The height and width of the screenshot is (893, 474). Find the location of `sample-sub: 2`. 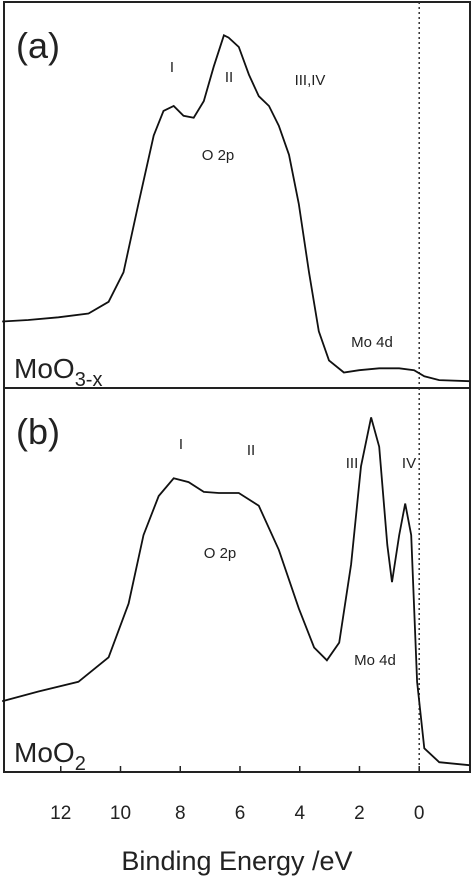

sample-sub: 2 is located at coordinates (80, 764).